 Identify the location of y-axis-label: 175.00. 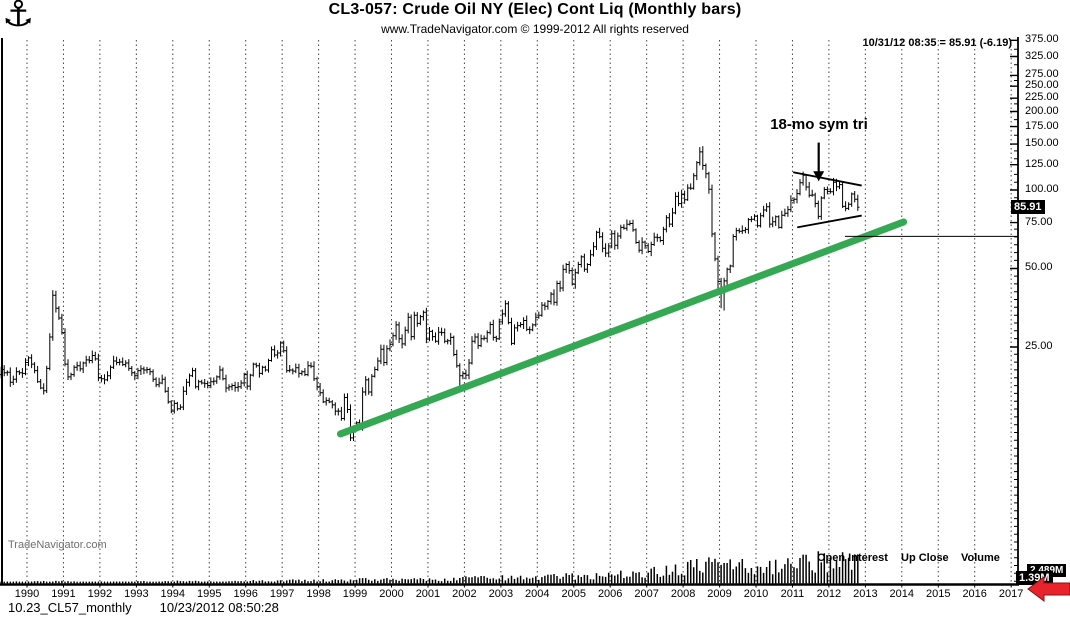
(1042, 125).